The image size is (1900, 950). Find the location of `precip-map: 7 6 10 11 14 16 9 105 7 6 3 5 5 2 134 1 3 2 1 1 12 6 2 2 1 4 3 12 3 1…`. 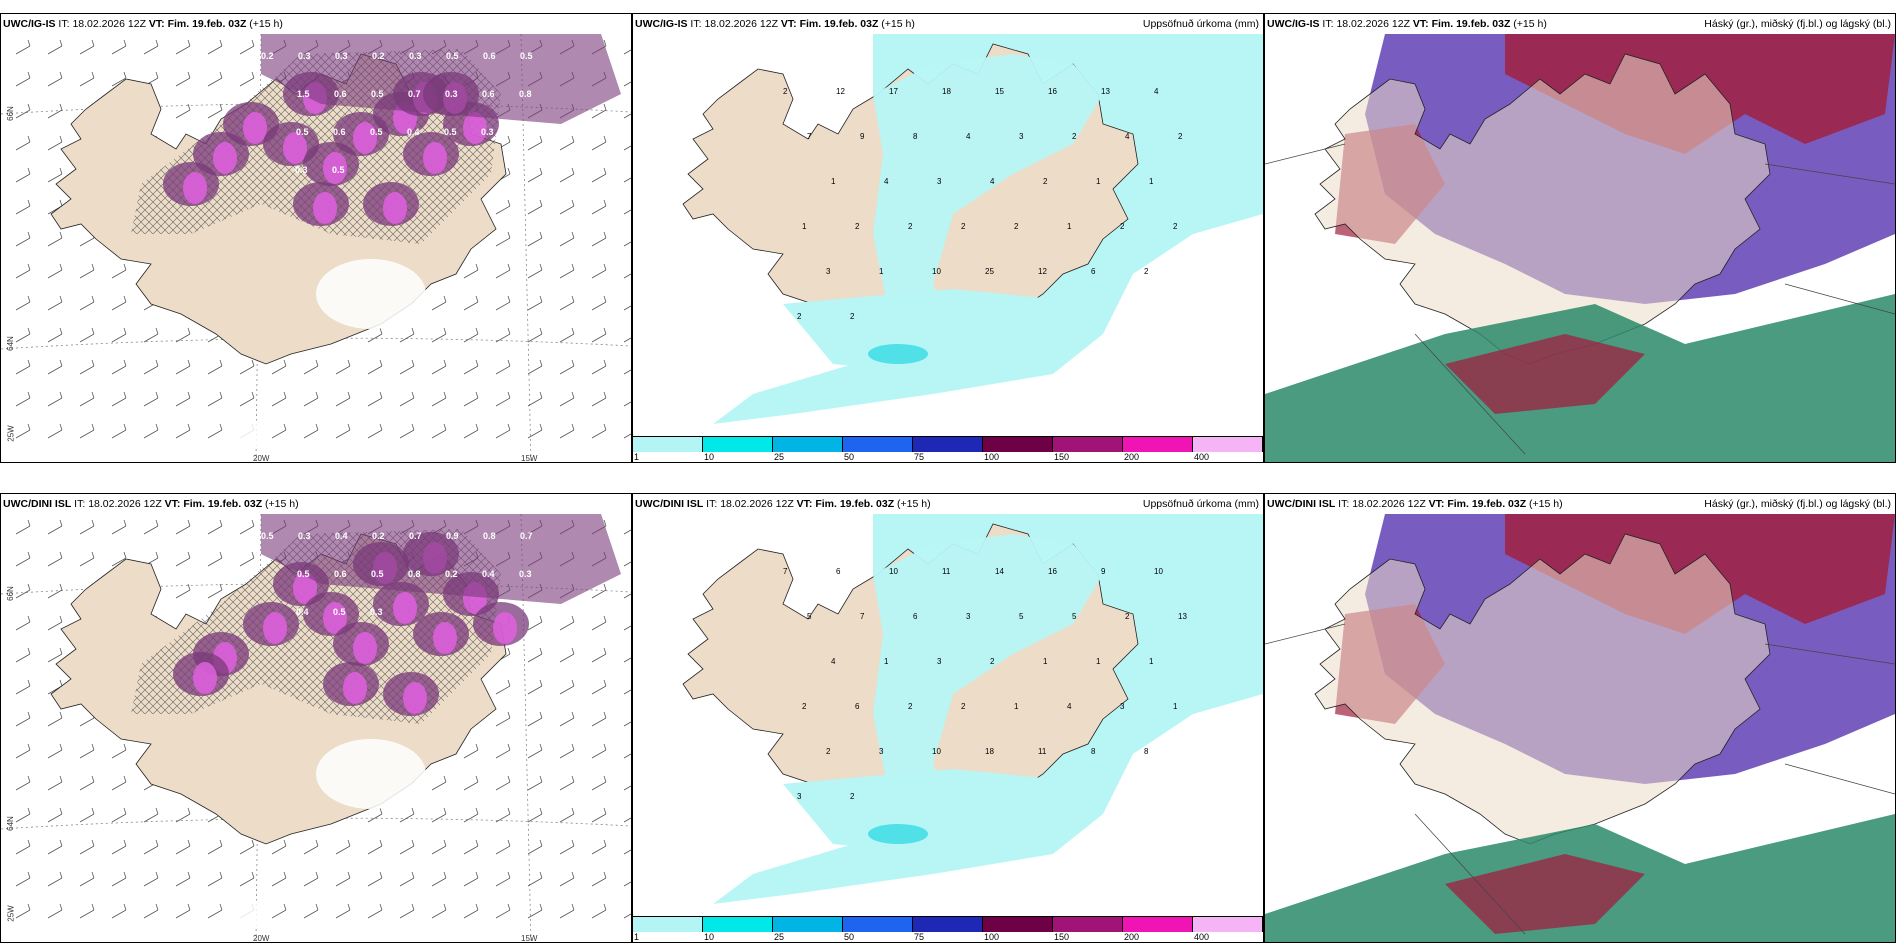

precip-map: 7 6 10 11 14 16 9 105 7 6 3 5 5 2 134 1 3 2 1 1 12 6 2 2 1 4 3 12 3 1… is located at coordinates (948, 715).